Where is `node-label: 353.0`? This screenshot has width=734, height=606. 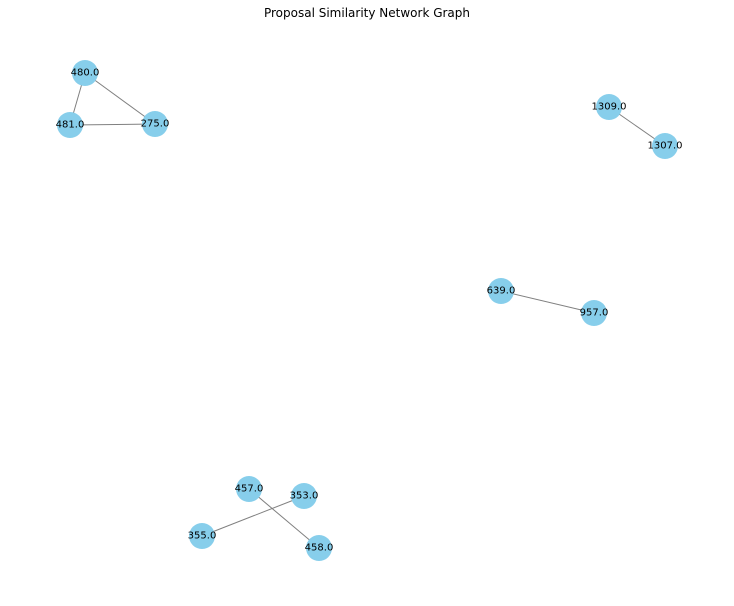
node-label: 353.0 is located at coordinates (304, 496).